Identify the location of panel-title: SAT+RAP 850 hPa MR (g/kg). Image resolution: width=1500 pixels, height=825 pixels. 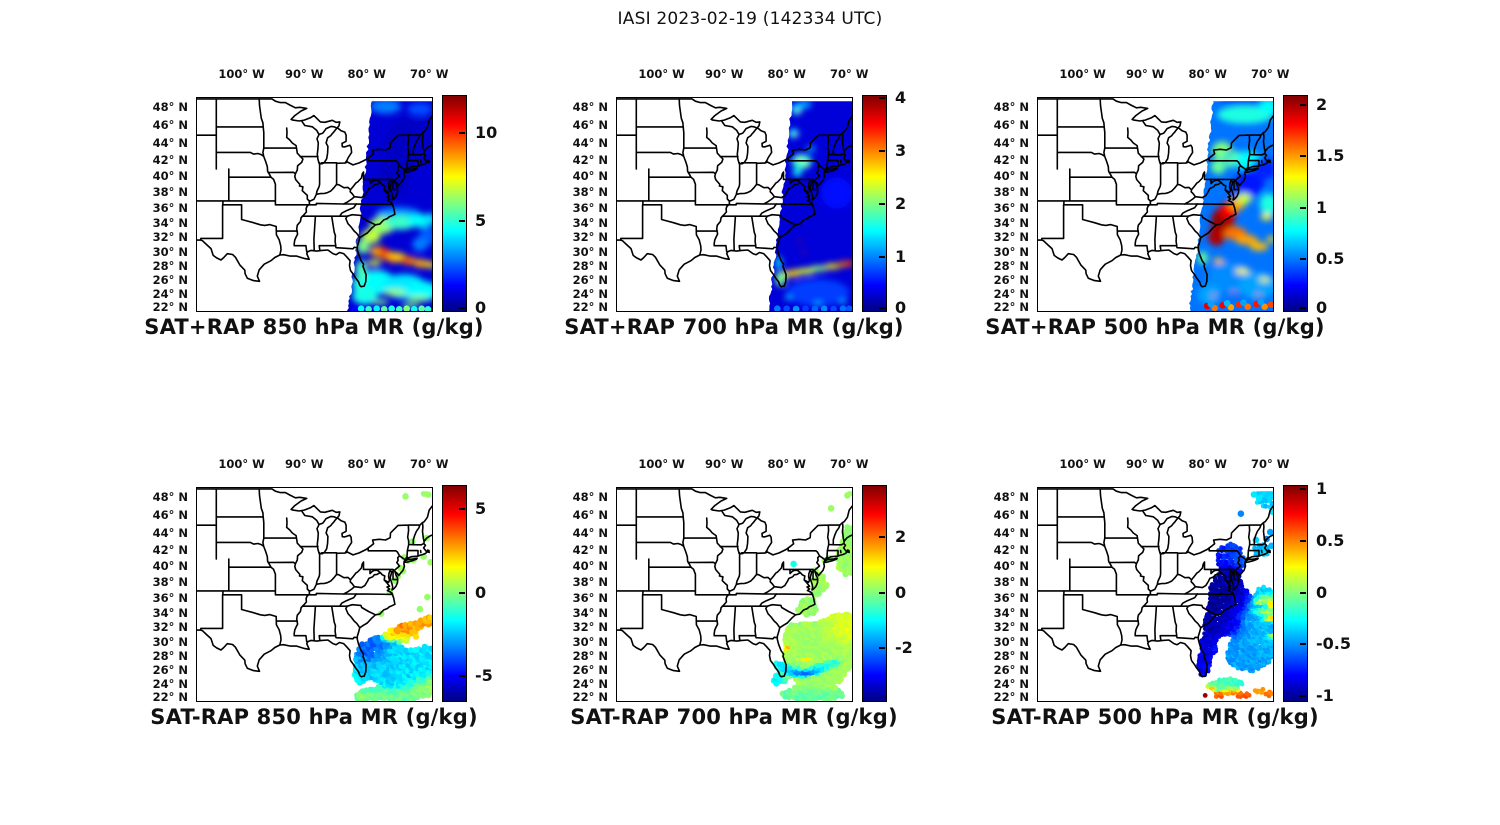
(314, 327).